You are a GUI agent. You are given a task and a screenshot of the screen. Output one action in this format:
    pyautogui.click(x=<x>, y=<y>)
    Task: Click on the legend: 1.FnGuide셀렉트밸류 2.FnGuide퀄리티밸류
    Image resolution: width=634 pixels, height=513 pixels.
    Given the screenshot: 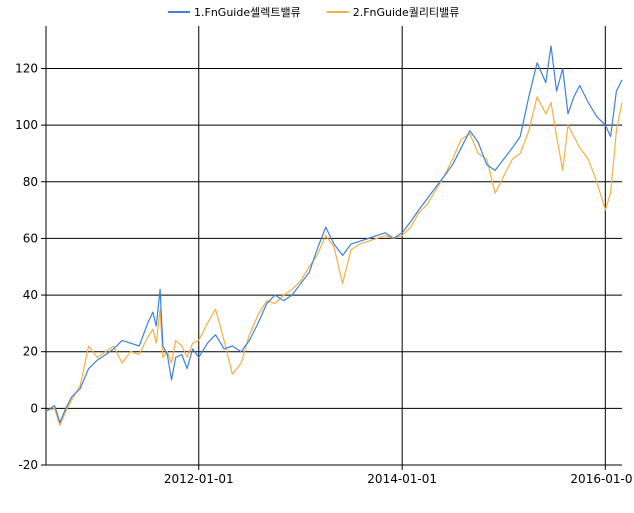 What is the action you would take?
    pyautogui.click(x=313, y=12)
    